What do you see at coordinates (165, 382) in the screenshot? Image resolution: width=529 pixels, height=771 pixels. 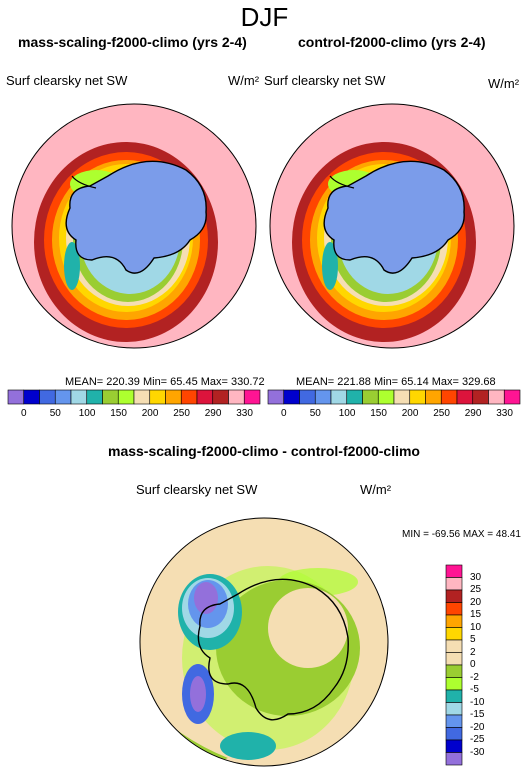 I see `left-stats: MEAN= 220.39 Min= 65.45 Max= 330.72` at bounding box center [165, 382].